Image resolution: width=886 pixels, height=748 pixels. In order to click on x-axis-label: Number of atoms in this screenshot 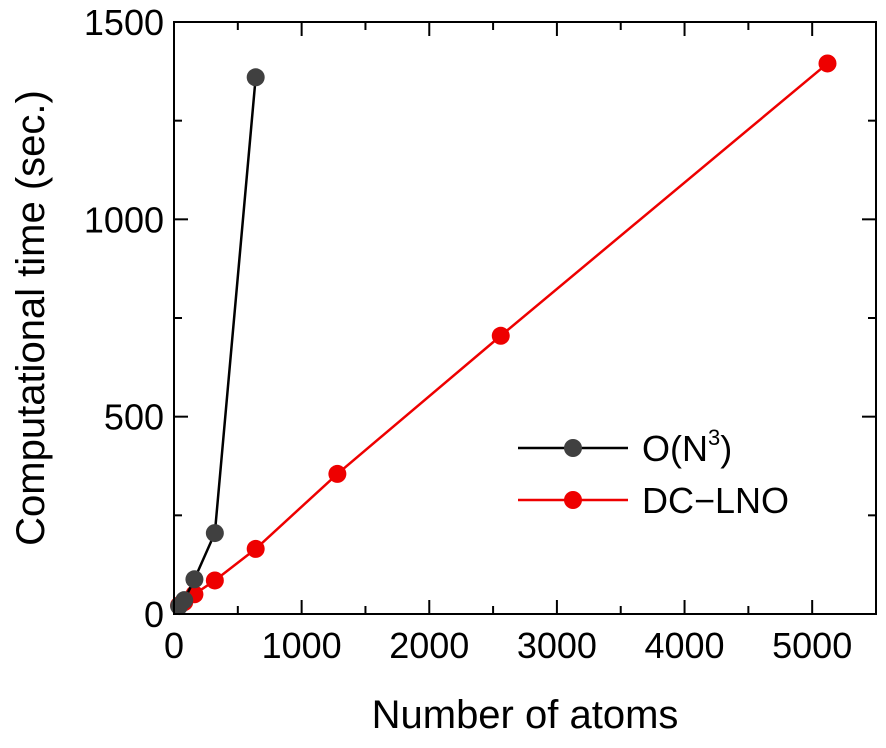, I will do `click(525, 715)`.